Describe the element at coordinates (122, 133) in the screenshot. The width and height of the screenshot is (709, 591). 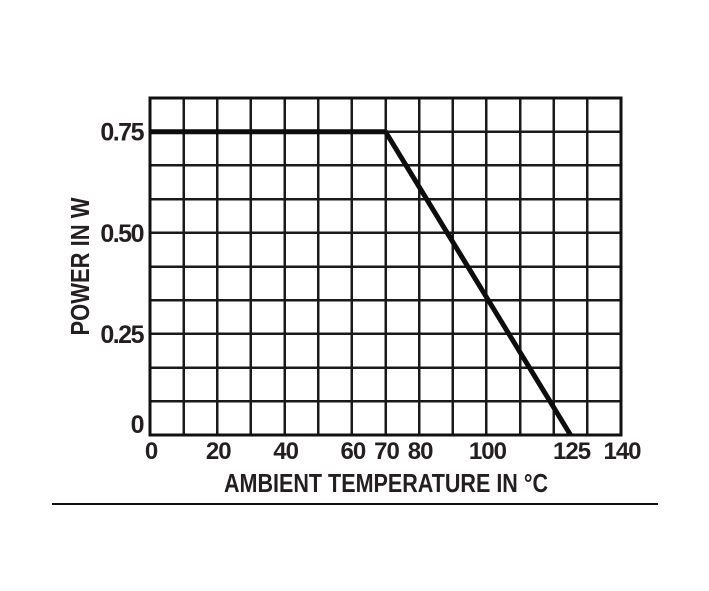
I see `y-tick-label: 0.75` at that location.